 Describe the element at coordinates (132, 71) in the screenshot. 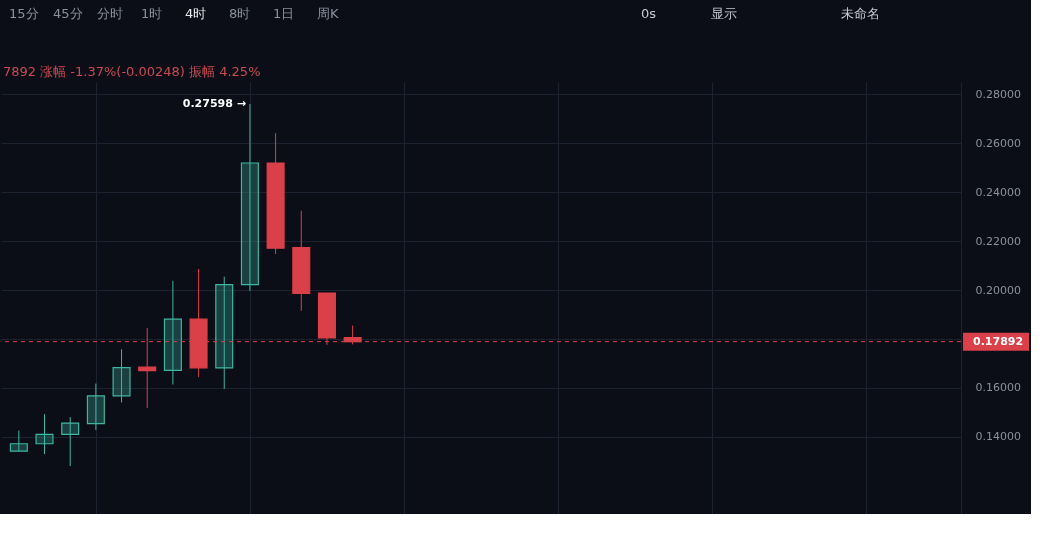

I see `text: 7892 涨幅 -1.37%(-0.00248) 振幅 4.25%` at that location.